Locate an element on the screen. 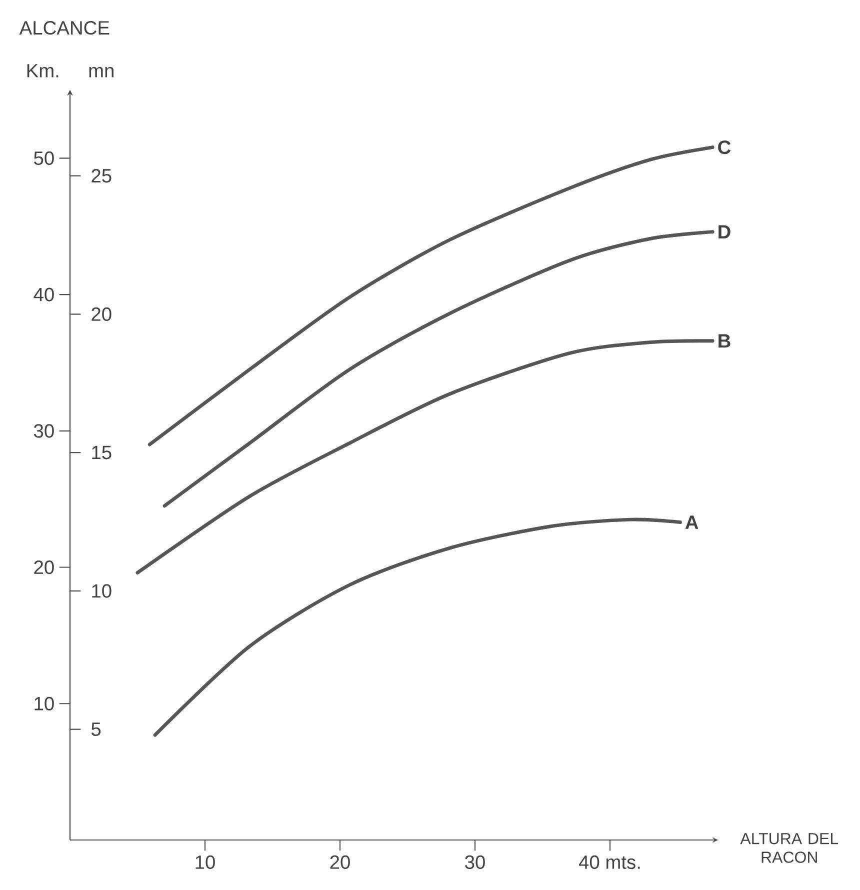 The height and width of the screenshot is (890, 860). y2-tick-label: 10 is located at coordinates (102, 591).